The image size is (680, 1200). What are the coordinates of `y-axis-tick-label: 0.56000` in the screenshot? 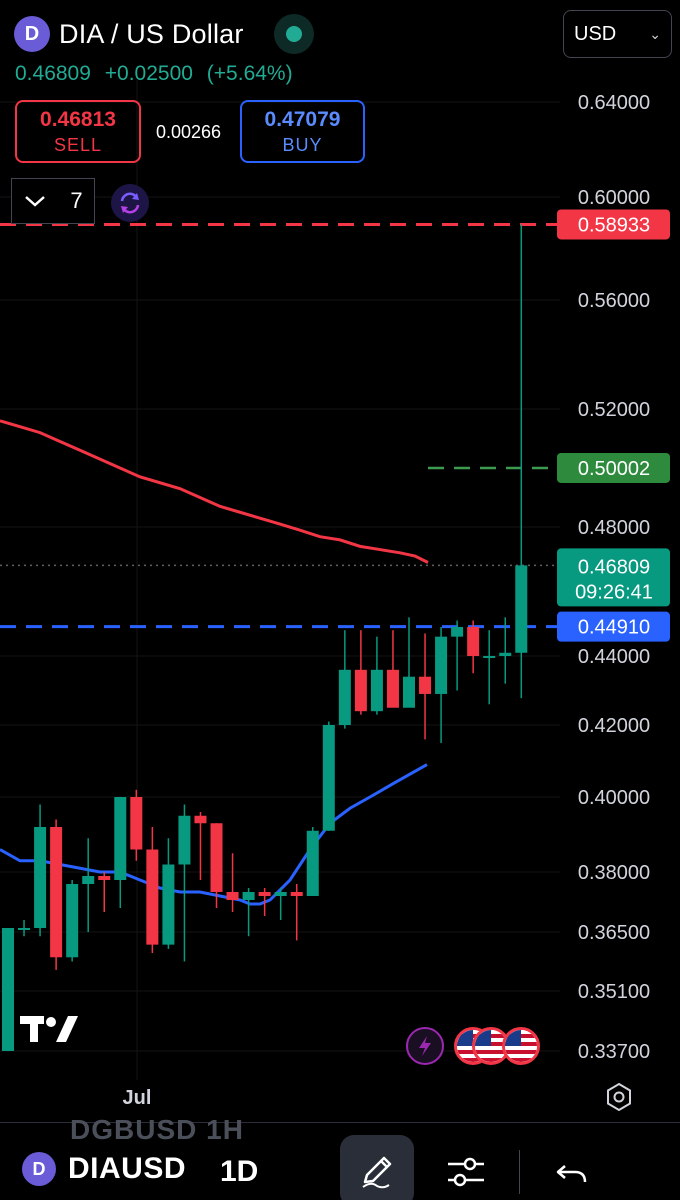 It's located at (614, 301).